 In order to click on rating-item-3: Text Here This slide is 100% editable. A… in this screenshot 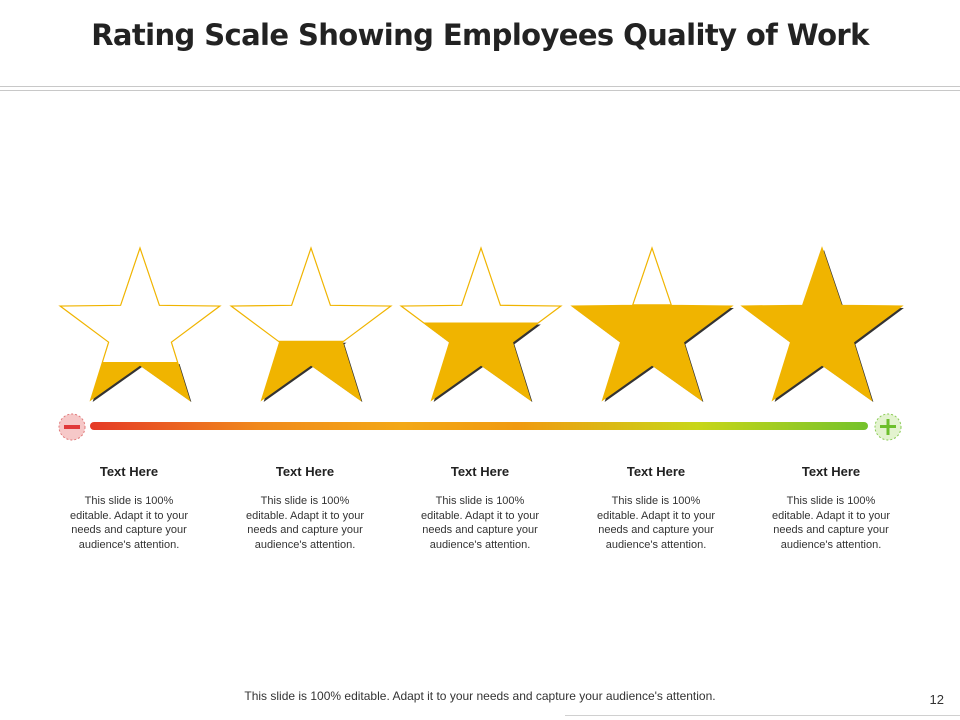, I will do `click(480, 508)`.